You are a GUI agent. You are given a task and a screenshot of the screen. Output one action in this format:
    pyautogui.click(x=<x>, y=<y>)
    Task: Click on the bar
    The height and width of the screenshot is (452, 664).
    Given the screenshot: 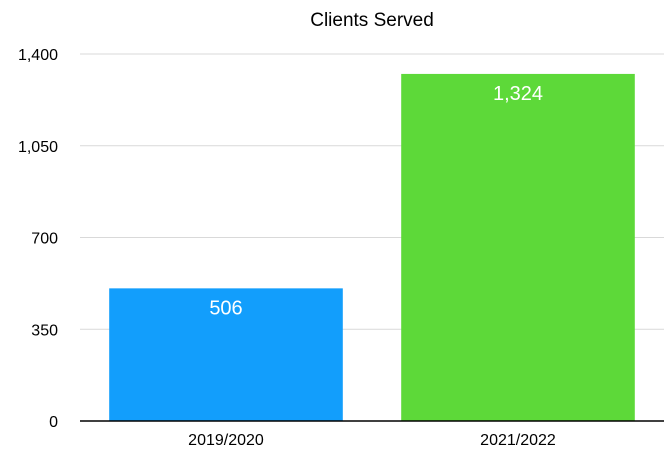 What is the action you would take?
    pyautogui.click(x=226, y=354)
    